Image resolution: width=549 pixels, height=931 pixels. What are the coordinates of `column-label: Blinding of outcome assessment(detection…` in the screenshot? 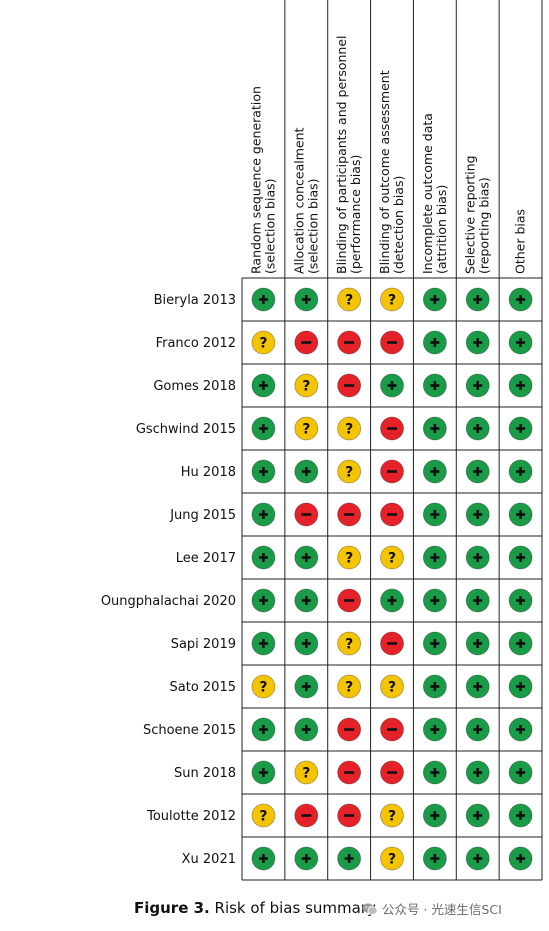 It's located at (391, 172).